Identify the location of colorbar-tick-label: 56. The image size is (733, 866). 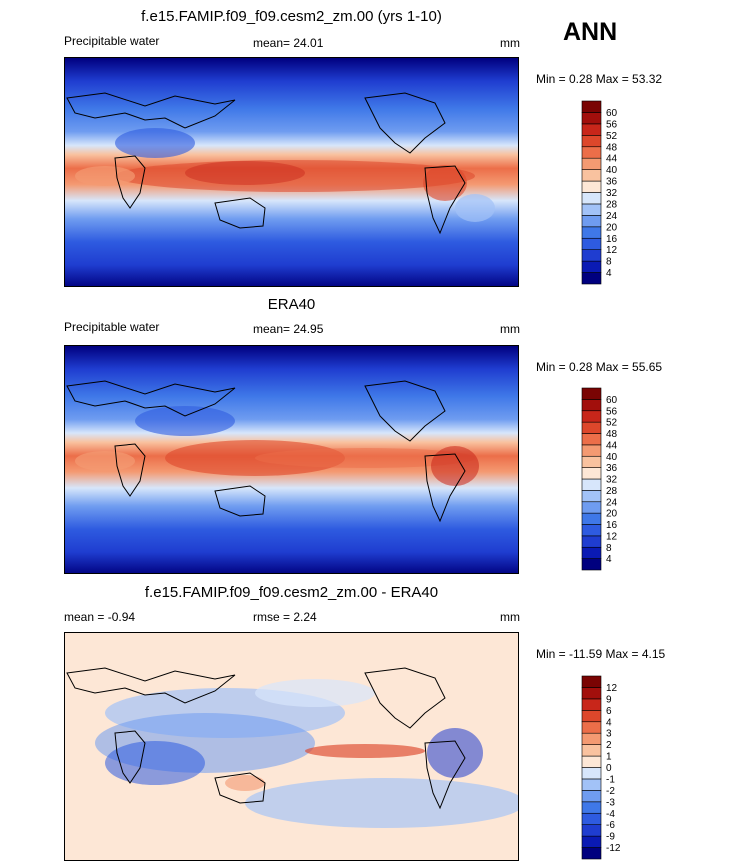
(612, 124).